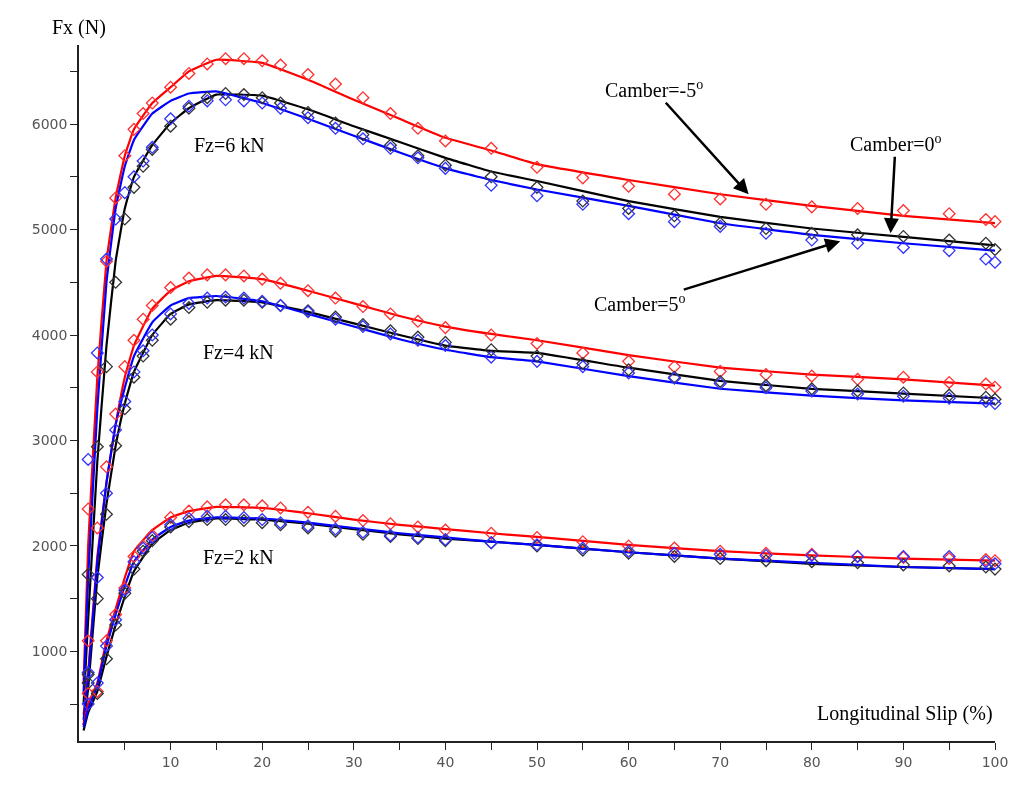  Describe the element at coordinates (640, 303) in the screenshot. I see `annotation: Camber=5$^{o}$` at that location.